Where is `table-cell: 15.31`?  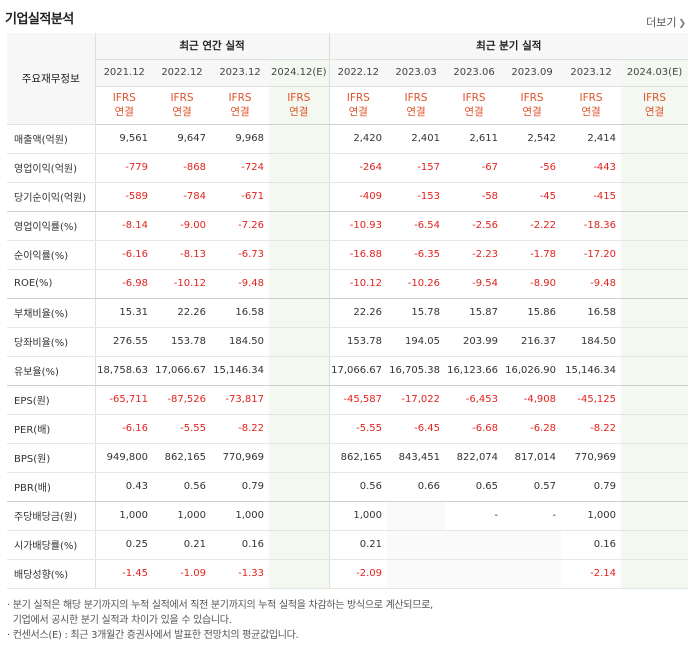 table-cell: 15.31 is located at coordinates (124, 313).